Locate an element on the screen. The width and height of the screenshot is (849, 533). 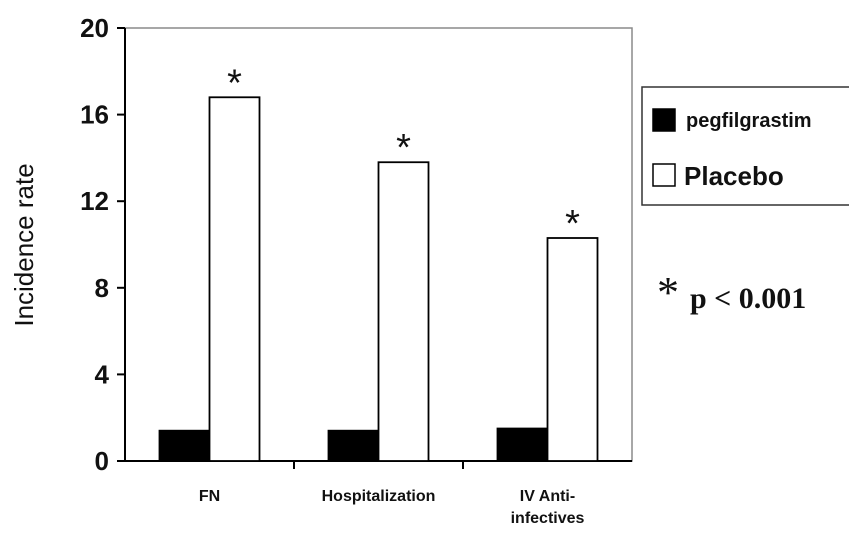
y-tick-label: 4 is located at coordinates (102, 374).